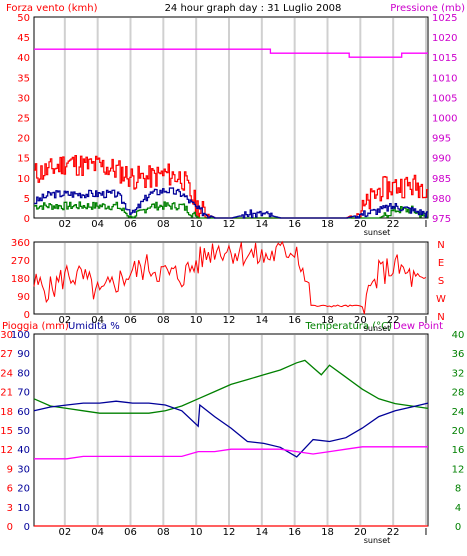  What do you see at coordinates (230, 277) in the screenshot?
I see `wind-direction-series` at bounding box center [230, 277].